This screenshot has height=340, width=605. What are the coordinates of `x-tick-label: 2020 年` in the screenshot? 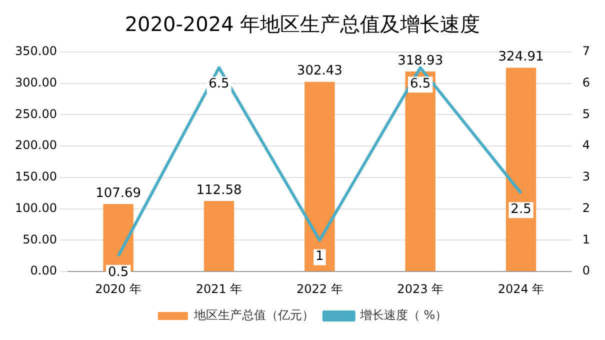 It's located at (118, 289).